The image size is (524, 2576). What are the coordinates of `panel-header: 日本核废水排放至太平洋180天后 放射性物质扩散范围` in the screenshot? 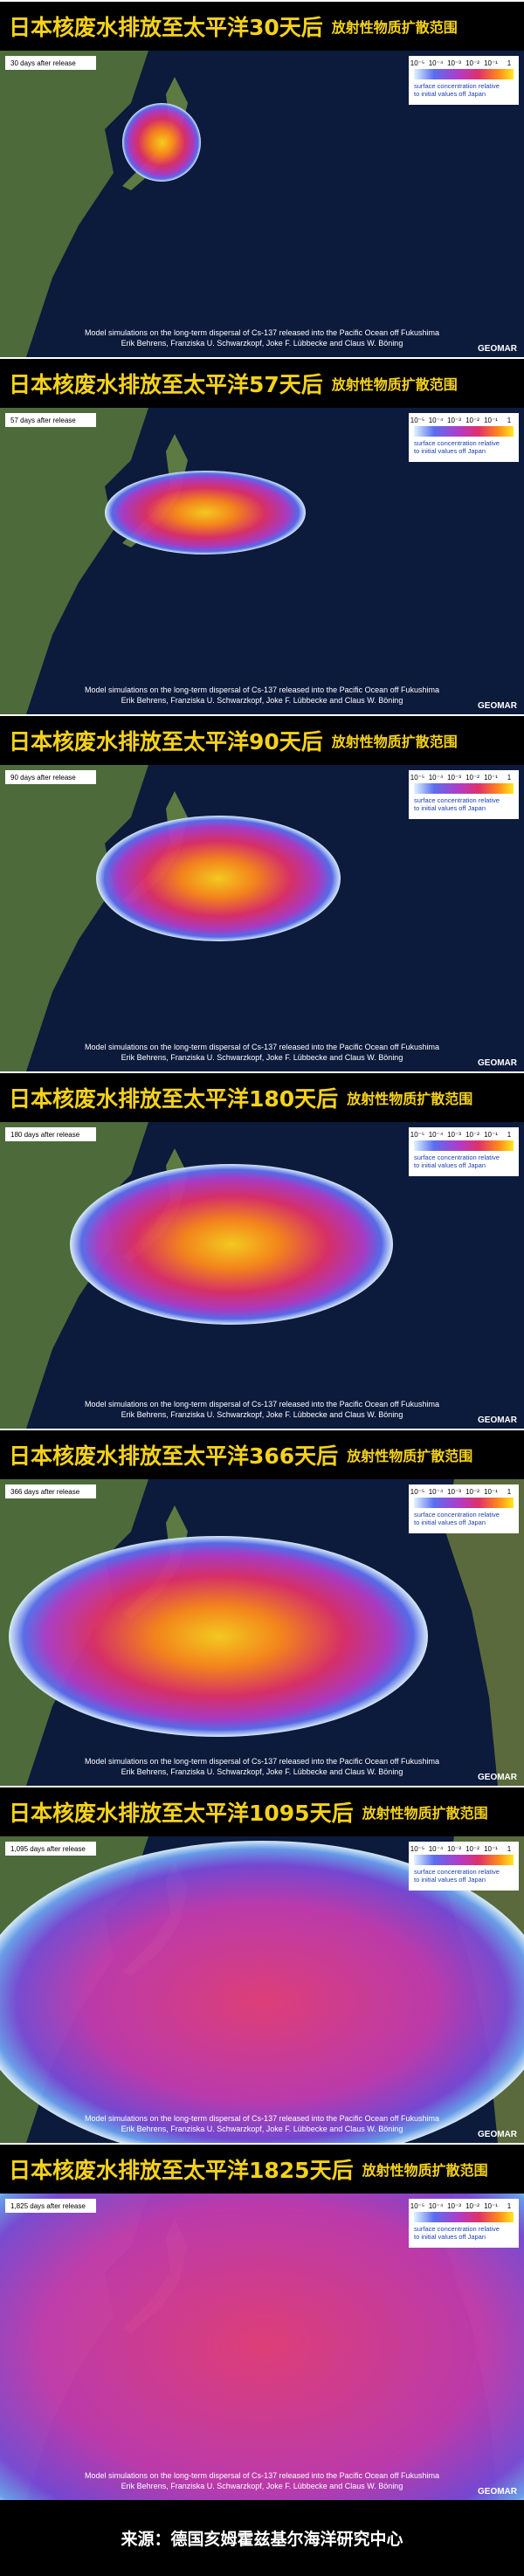 It's located at (262, 1096).